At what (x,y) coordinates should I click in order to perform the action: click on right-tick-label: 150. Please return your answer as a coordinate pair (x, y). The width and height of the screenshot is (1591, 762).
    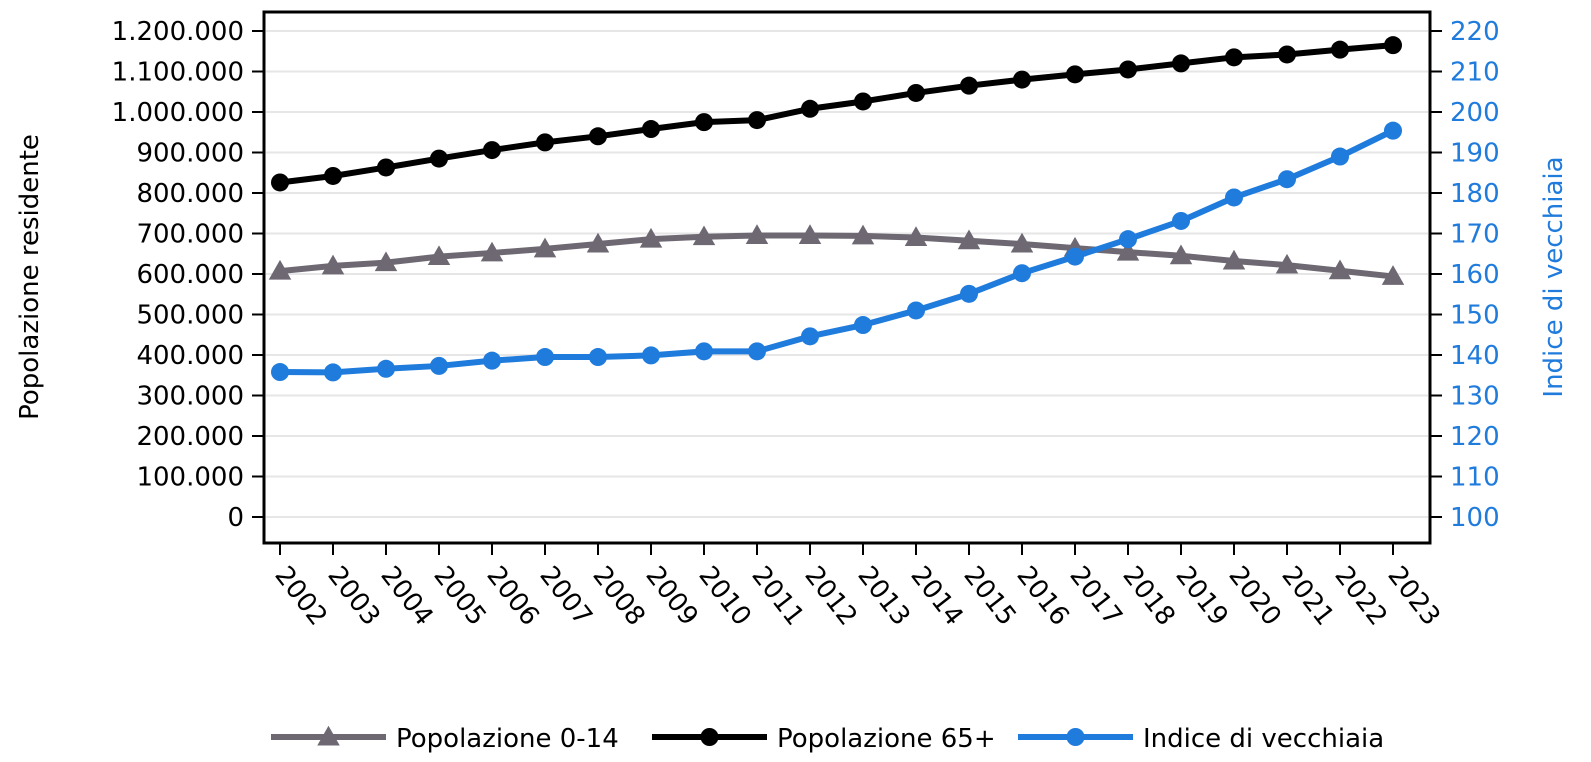
    Looking at the image, I should click on (1475, 316).